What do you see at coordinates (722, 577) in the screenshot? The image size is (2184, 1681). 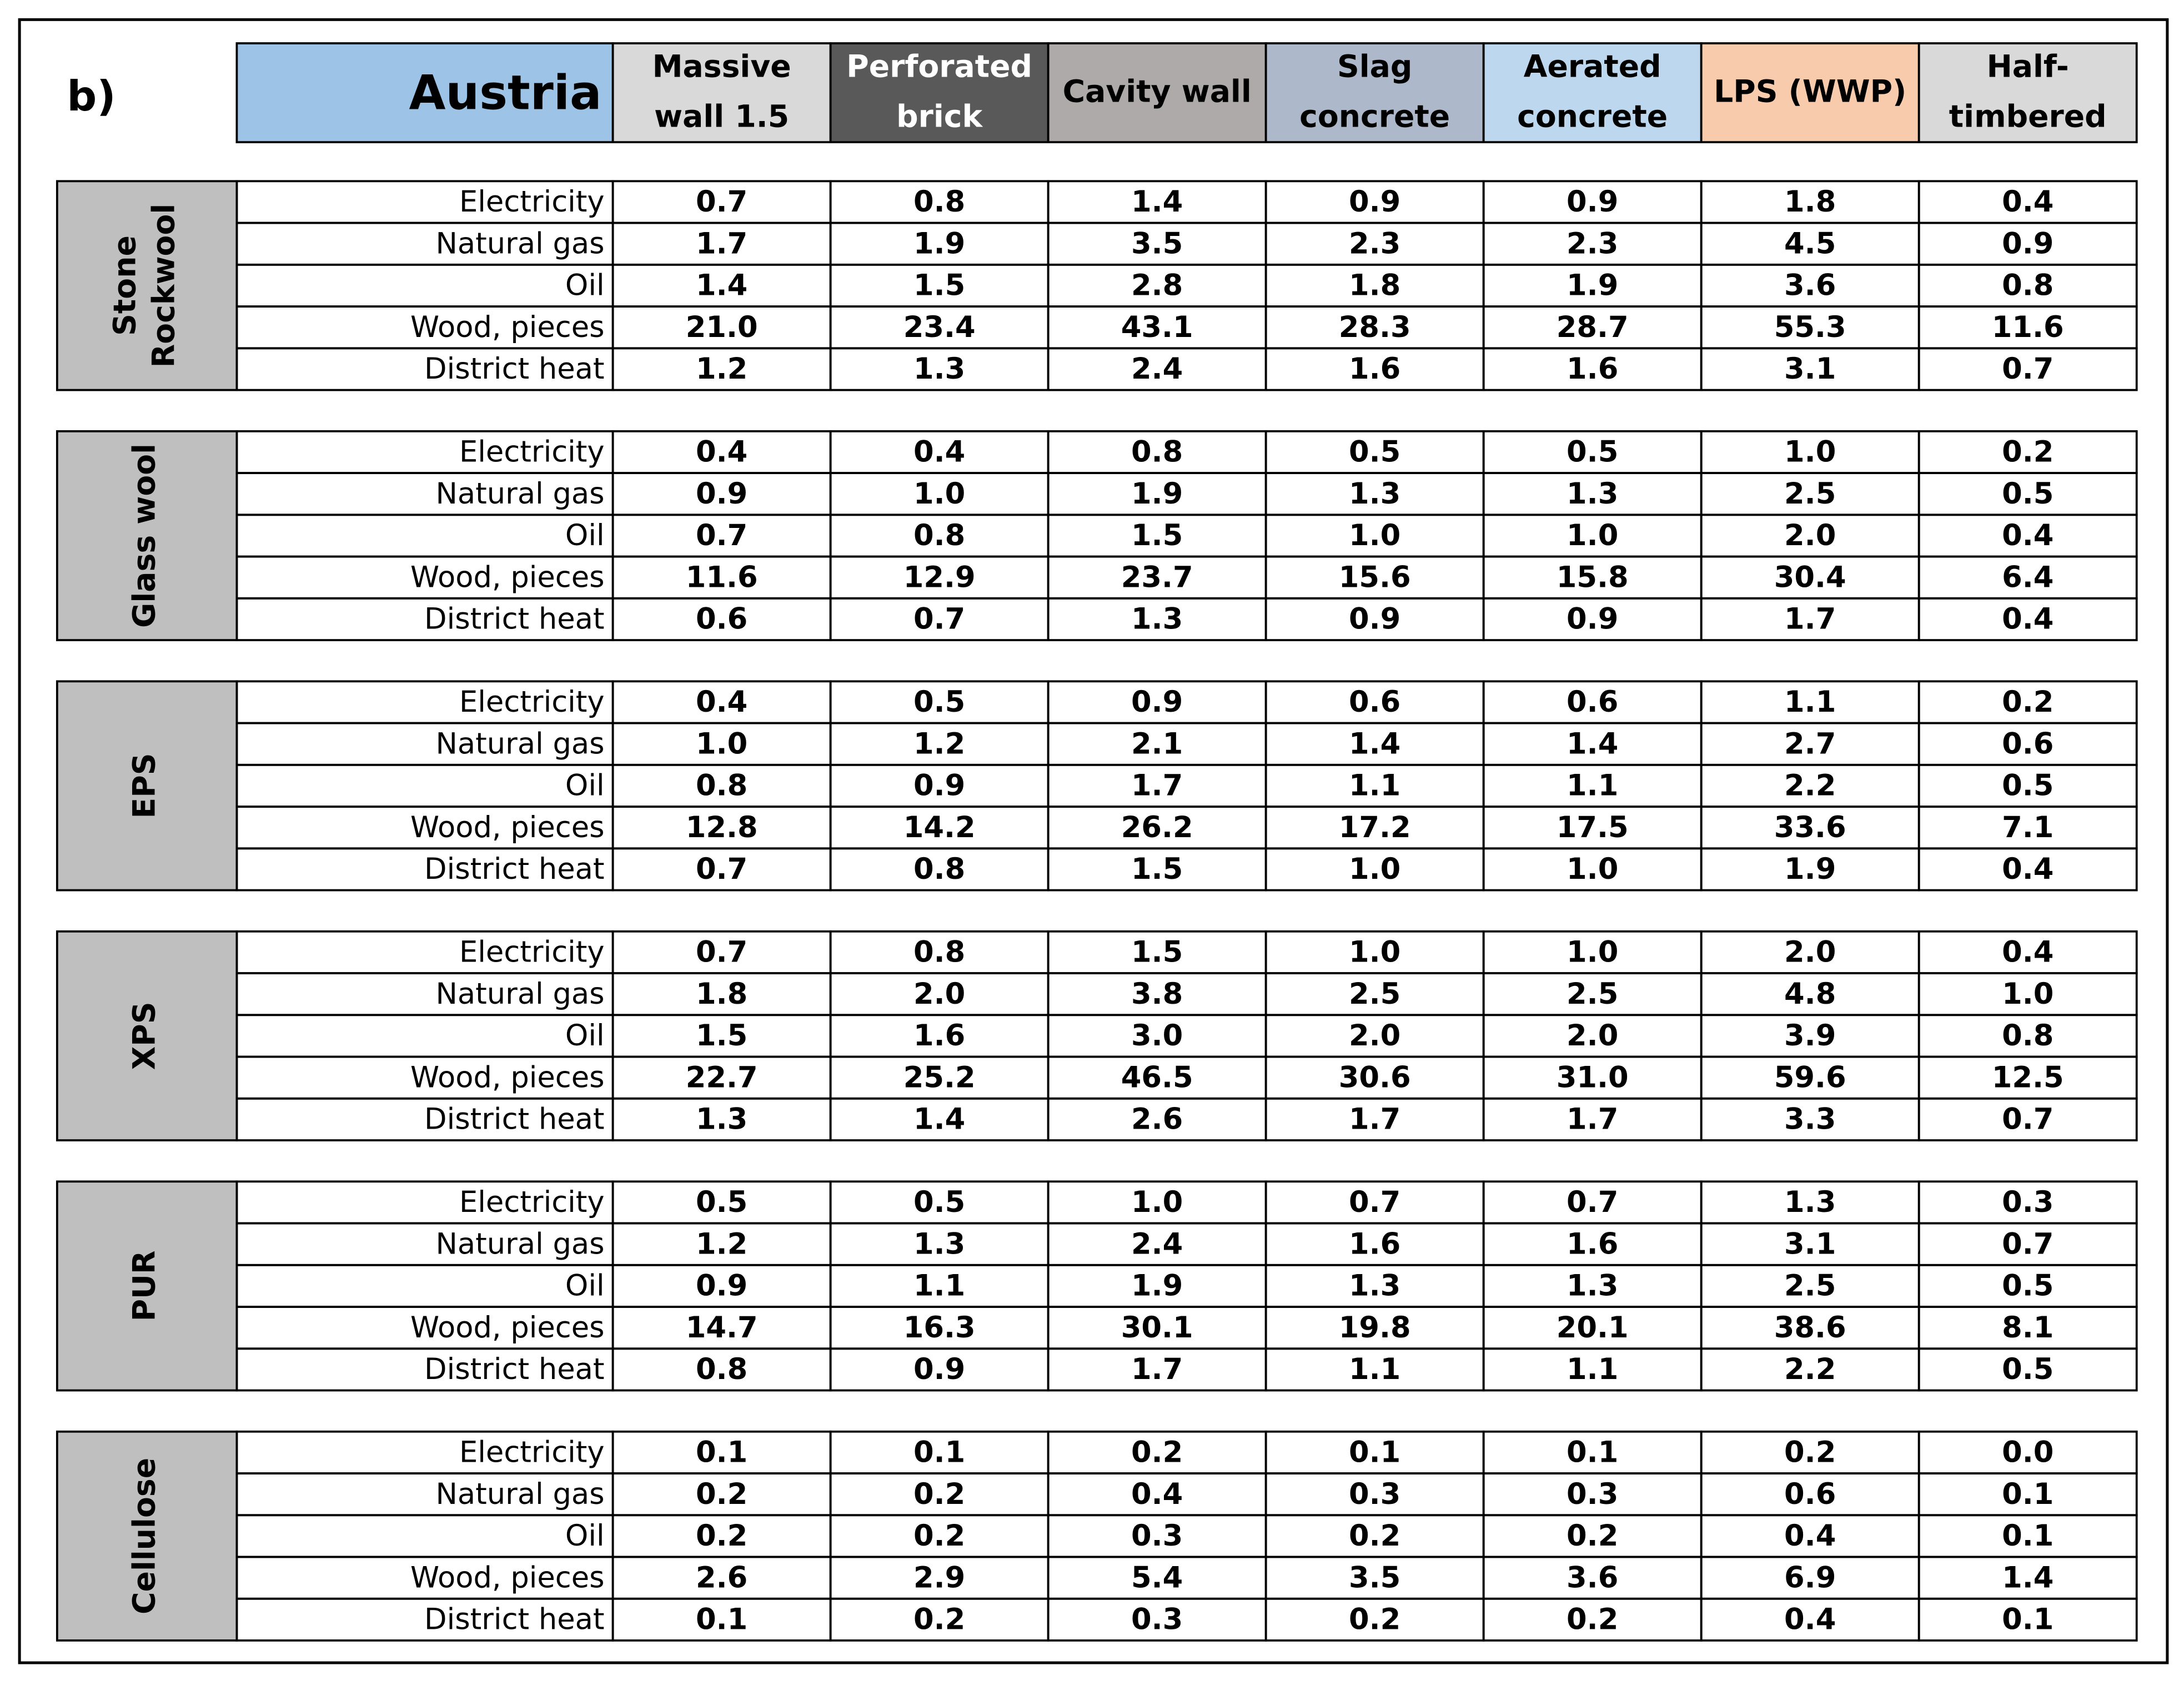 I see `value: 11.6` at bounding box center [722, 577].